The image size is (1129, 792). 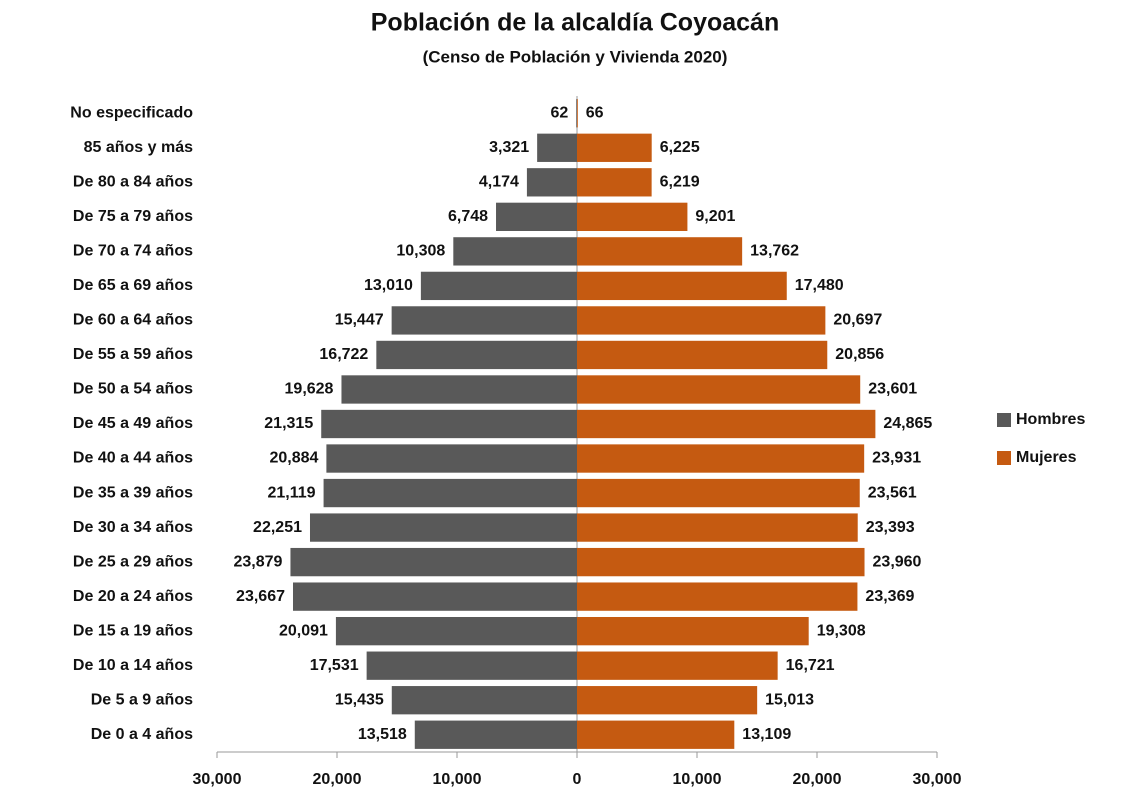 What do you see at coordinates (133, 596) in the screenshot?
I see `category-label: De 20 a 24 años` at bounding box center [133, 596].